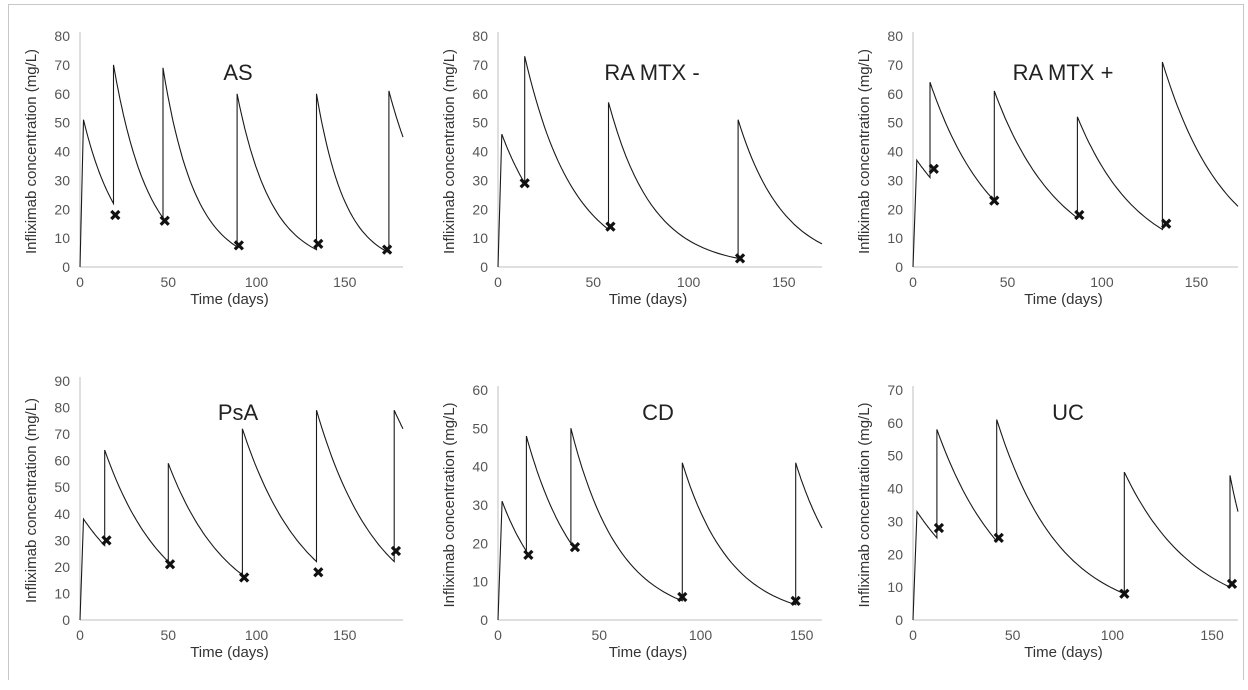 This screenshot has height=690, width=1248. Describe the element at coordinates (1068, 412) in the screenshot. I see `chart-title: UC` at that location.